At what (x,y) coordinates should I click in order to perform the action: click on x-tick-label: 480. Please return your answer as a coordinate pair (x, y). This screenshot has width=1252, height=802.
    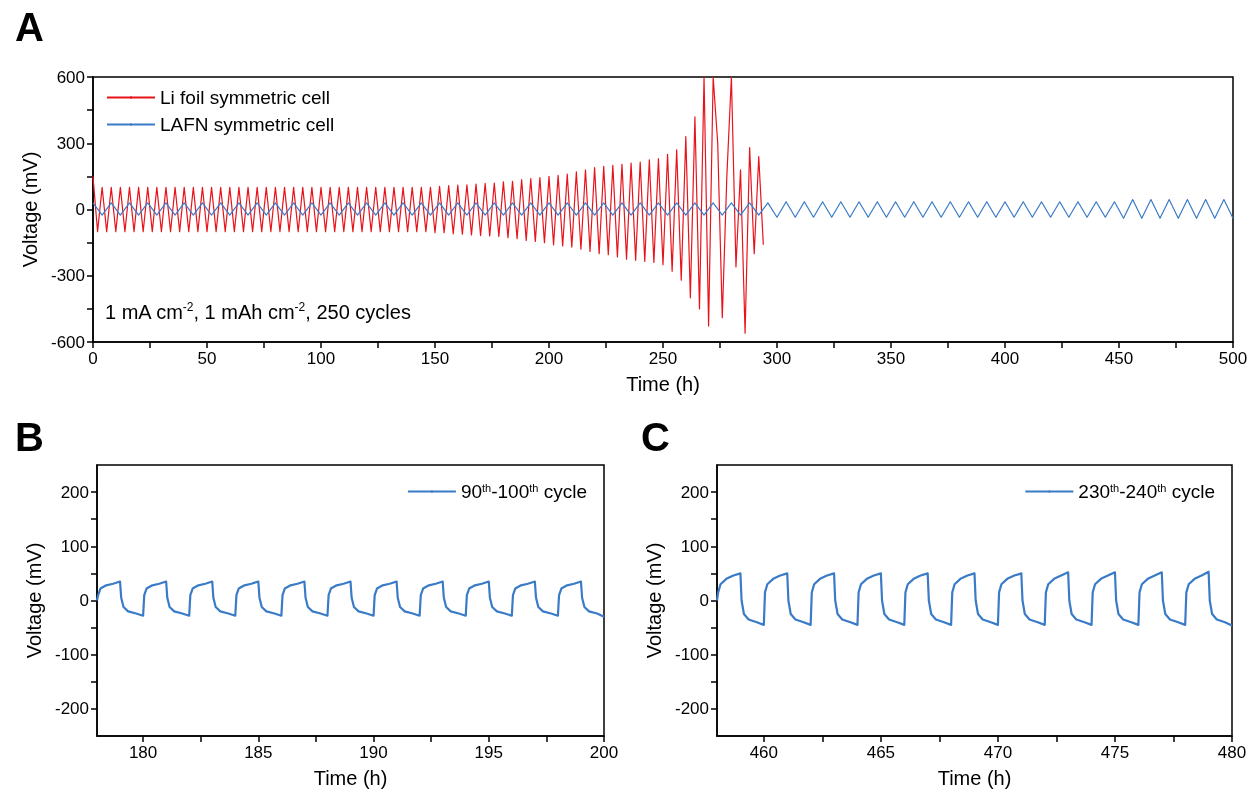
    Looking at the image, I should click on (1232, 752).